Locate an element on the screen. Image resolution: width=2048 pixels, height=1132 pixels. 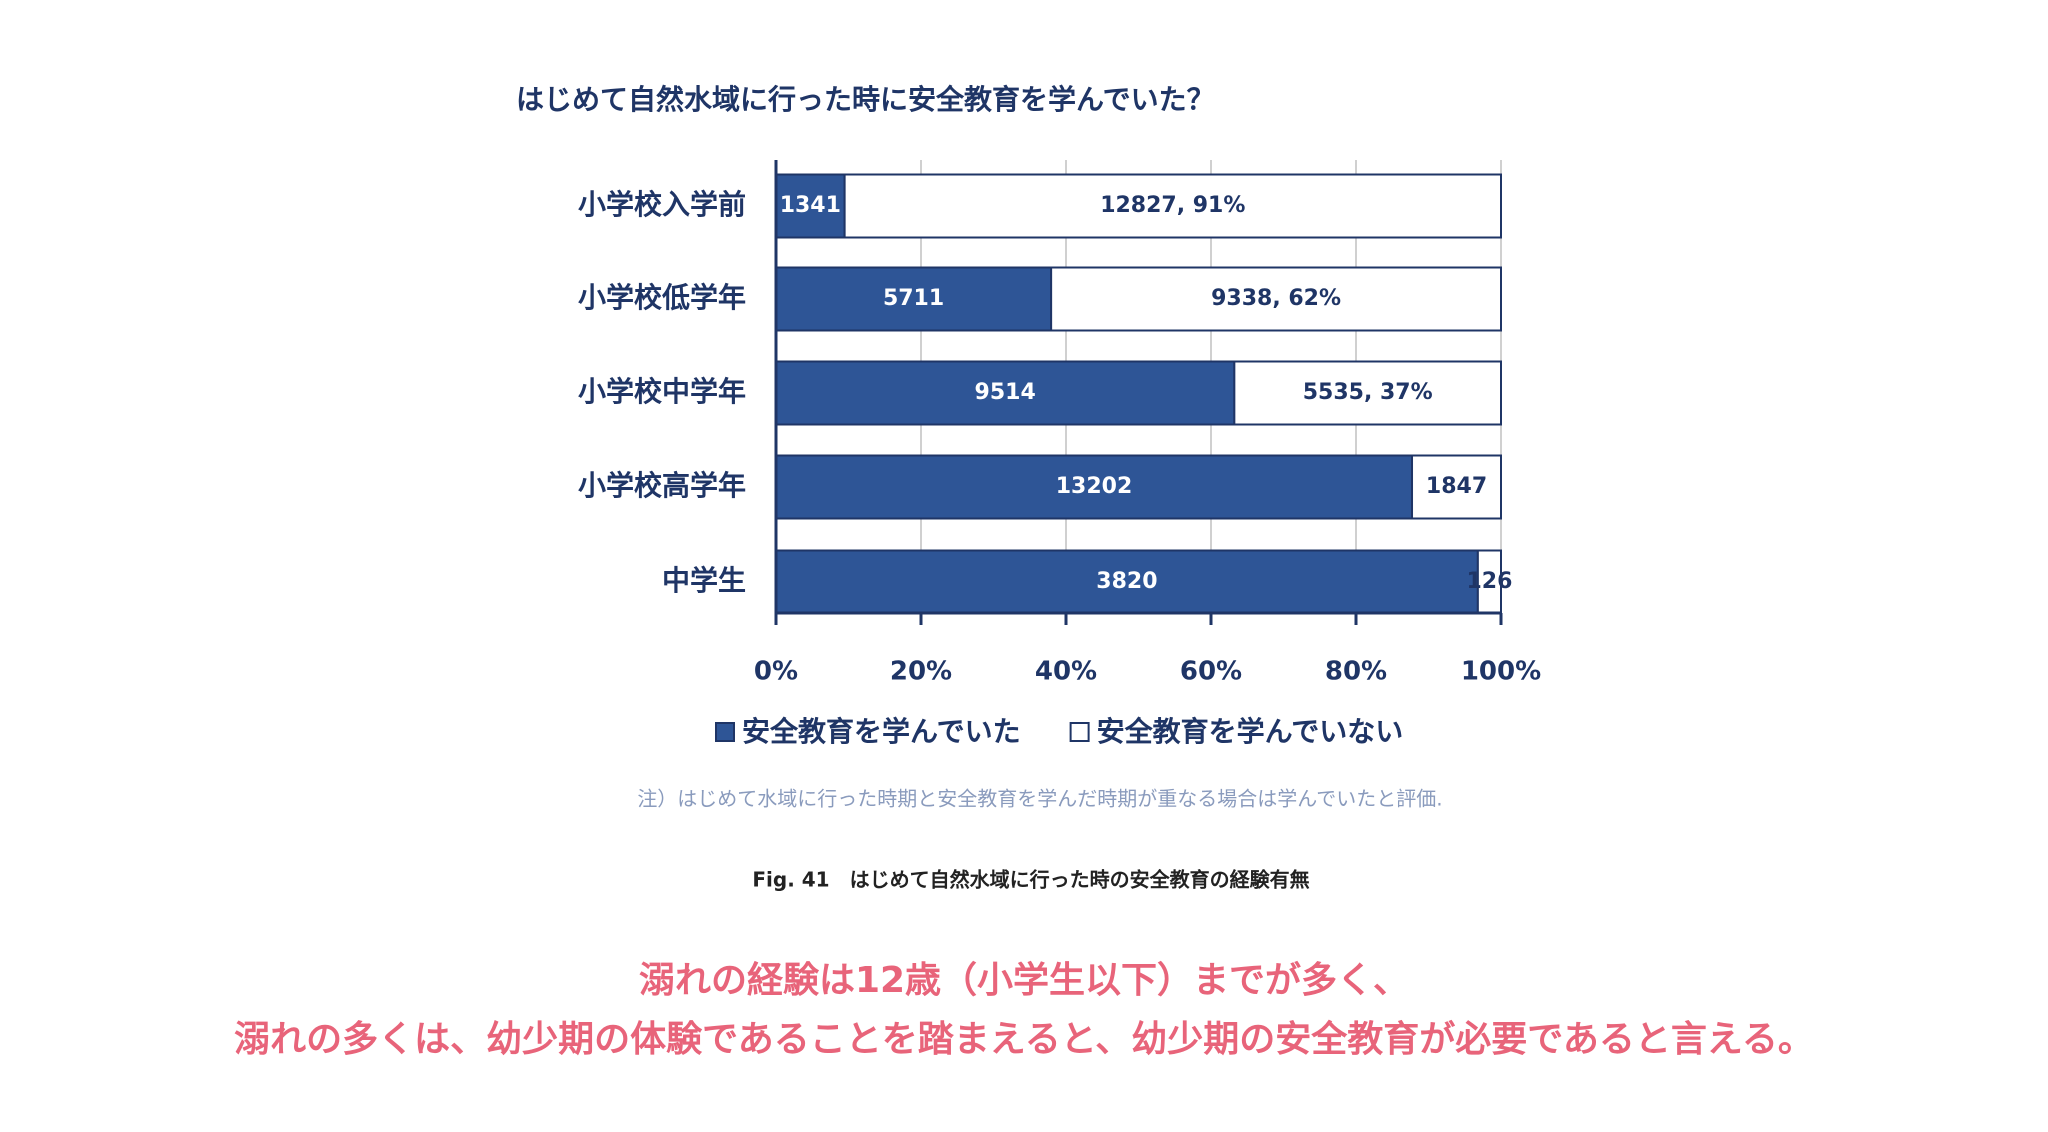
value-label: 126 is located at coordinates (1489, 581).